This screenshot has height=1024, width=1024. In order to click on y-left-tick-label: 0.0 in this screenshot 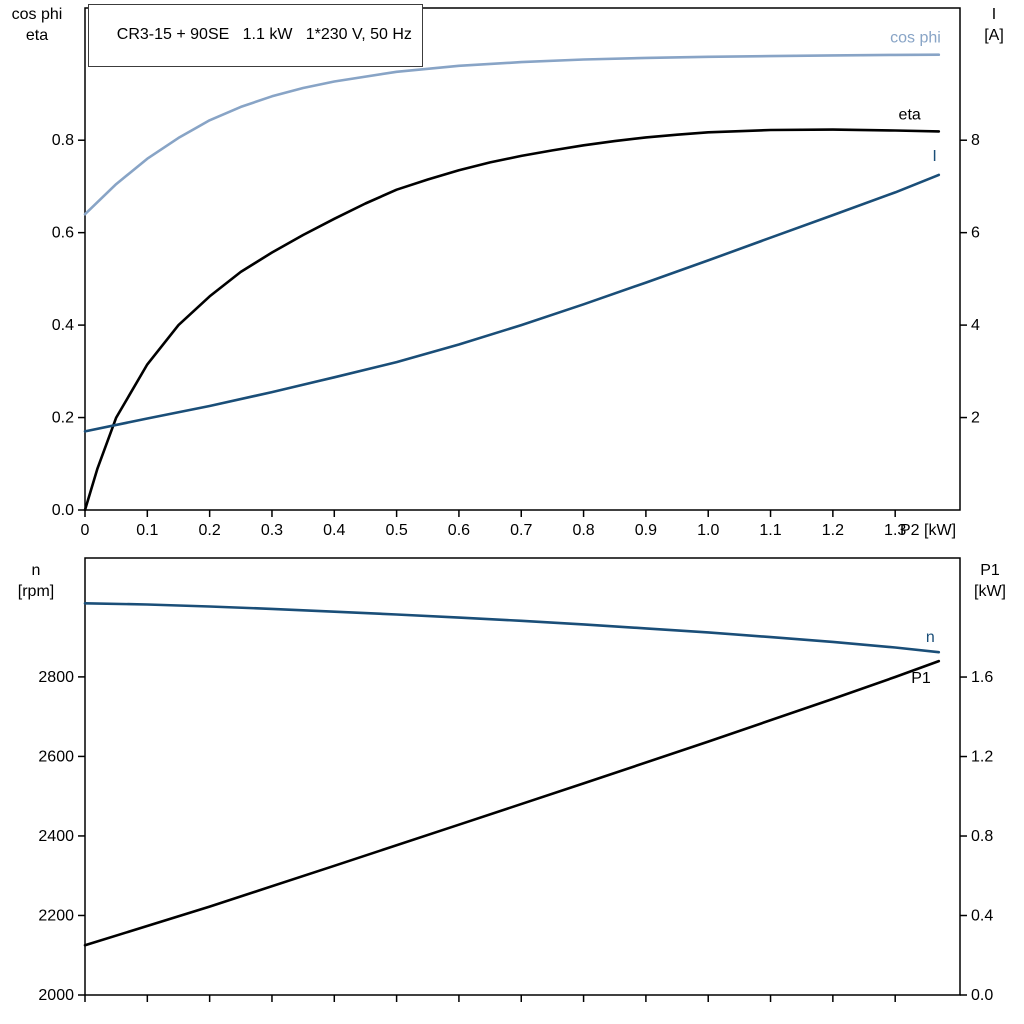, I will do `click(63, 510)`.